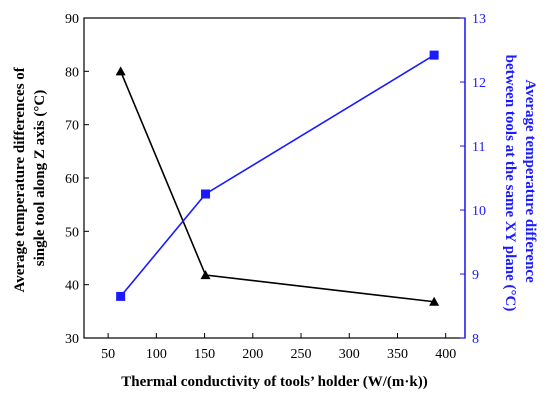 The image size is (550, 401). What do you see at coordinates (479, 19) in the screenshot?
I see `right-y-tick-label: 13` at bounding box center [479, 19].